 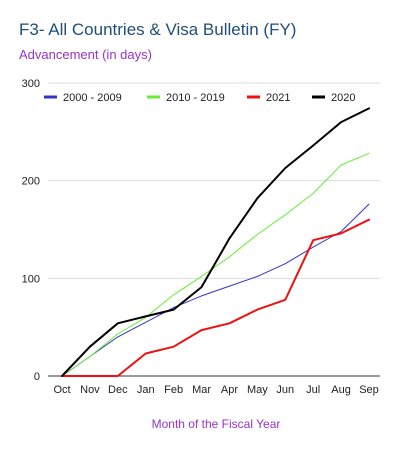 What do you see at coordinates (31, 279) in the screenshot?
I see `y-tick-label: 100` at bounding box center [31, 279].